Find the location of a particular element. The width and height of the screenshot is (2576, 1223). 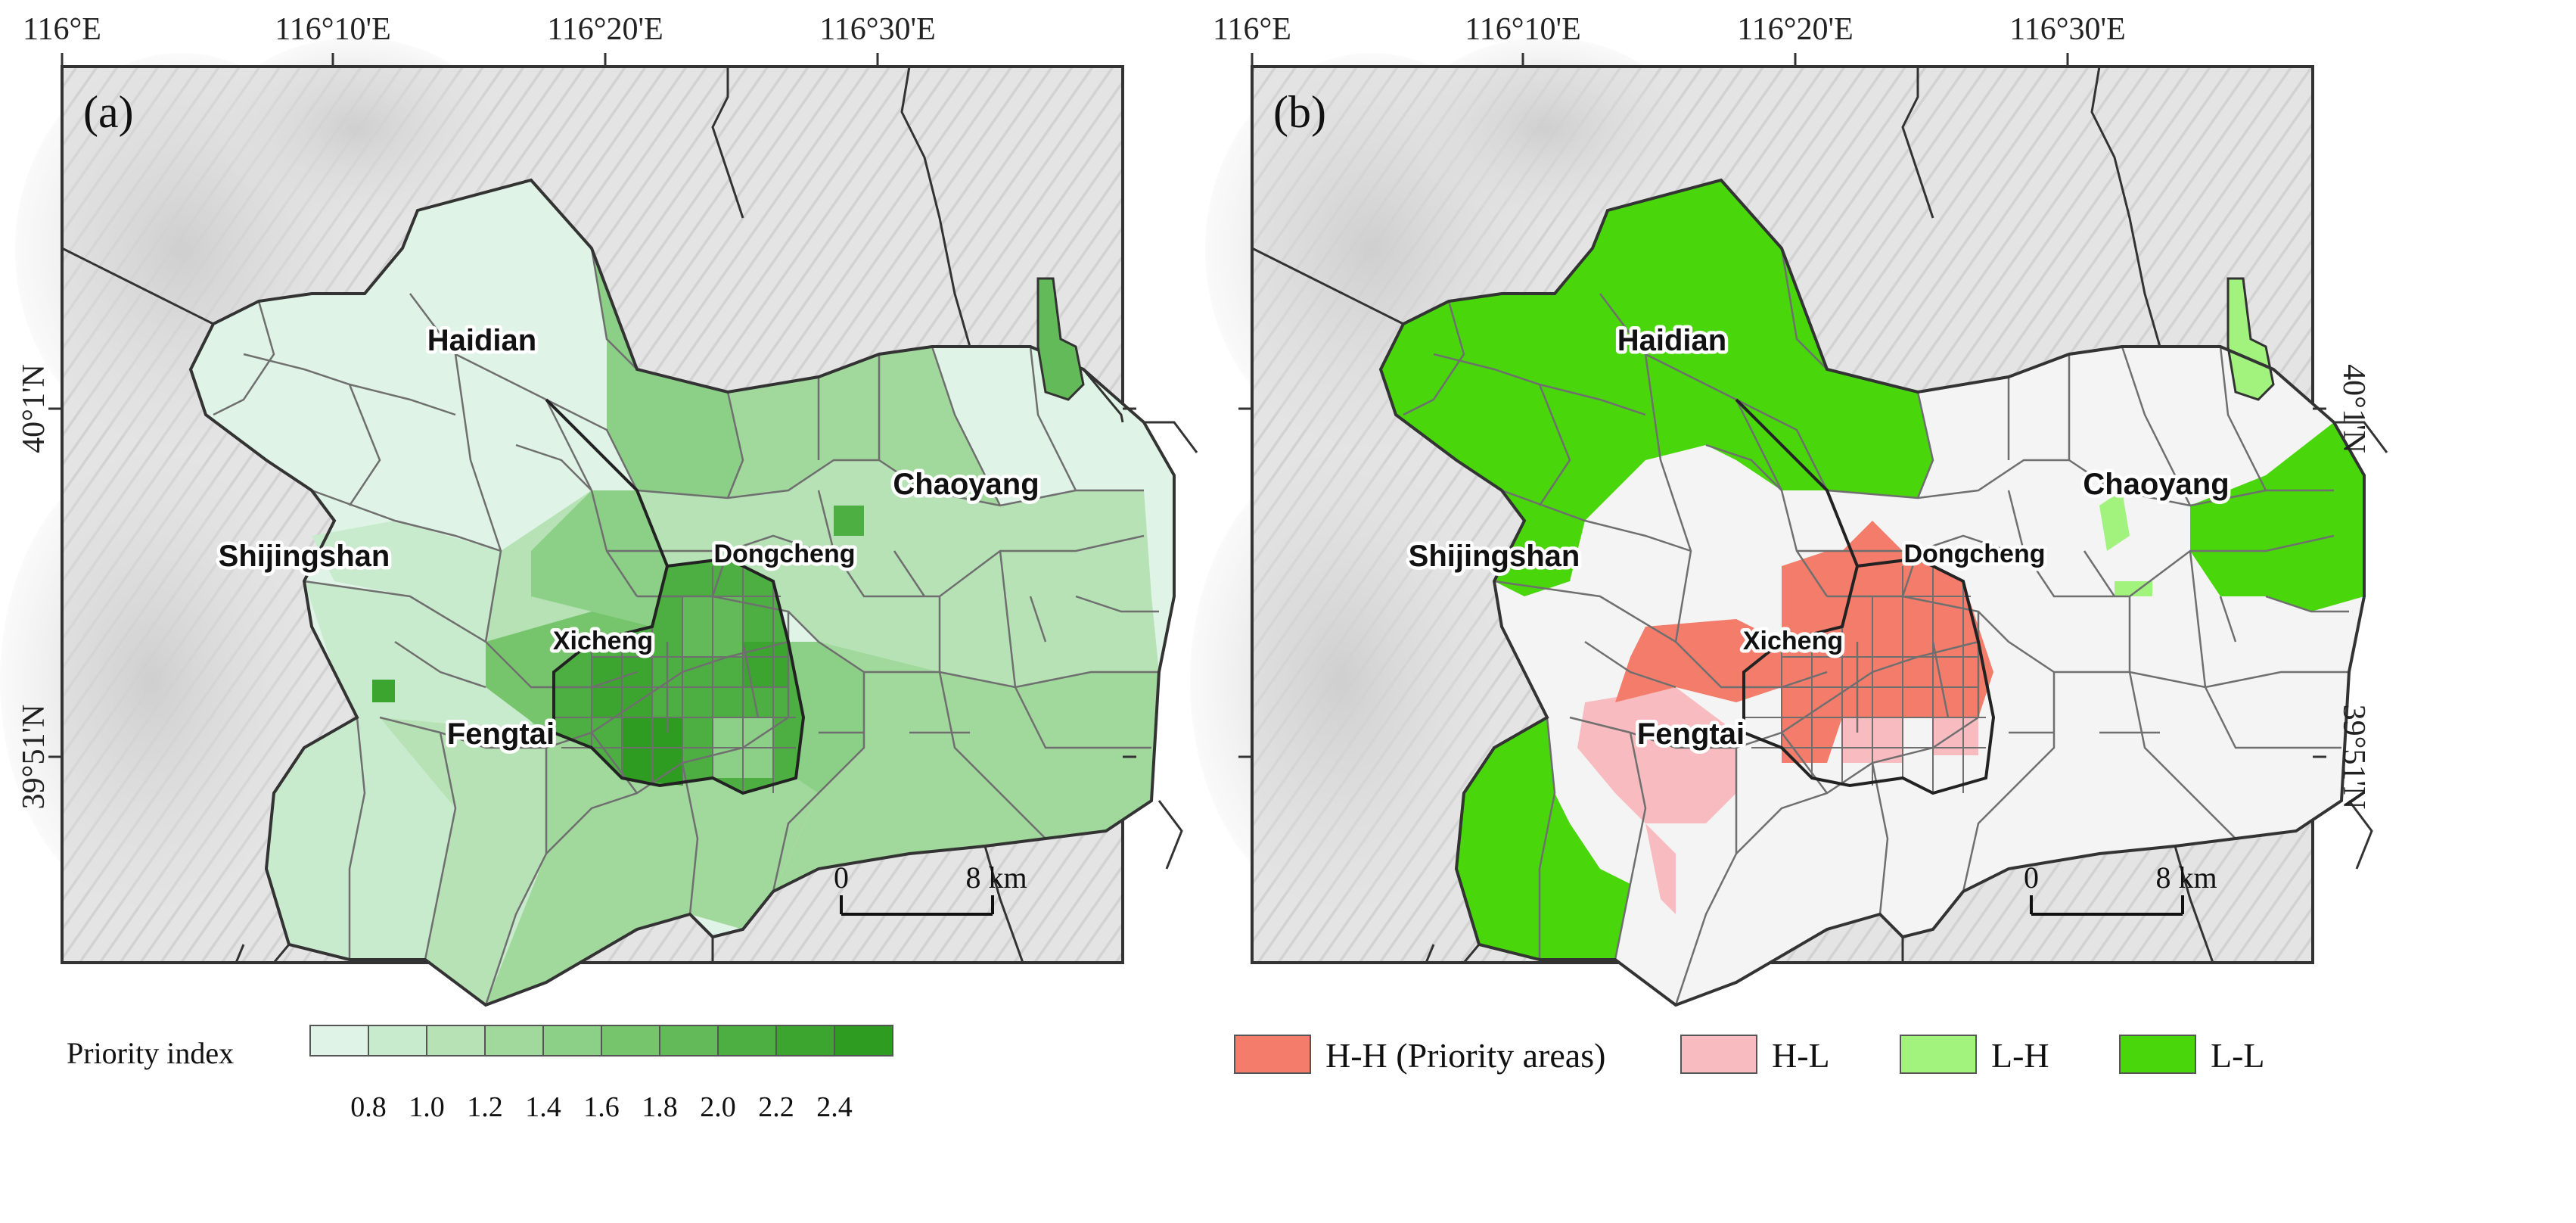

panel-b-ll-southwest is located at coordinates (1543, 838).